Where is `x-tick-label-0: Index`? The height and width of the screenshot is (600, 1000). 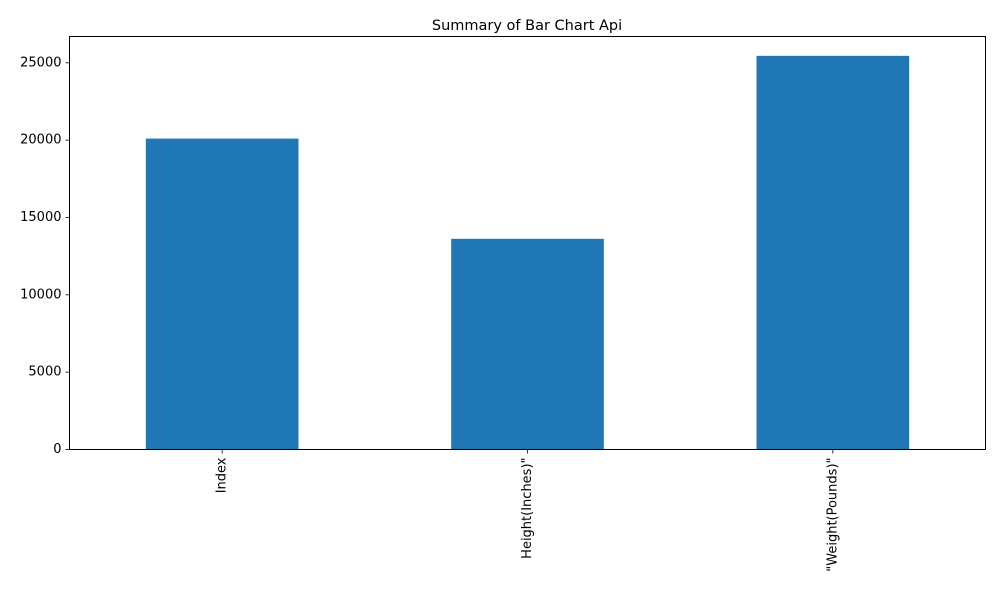
x-tick-label-0: Index is located at coordinates (222, 475).